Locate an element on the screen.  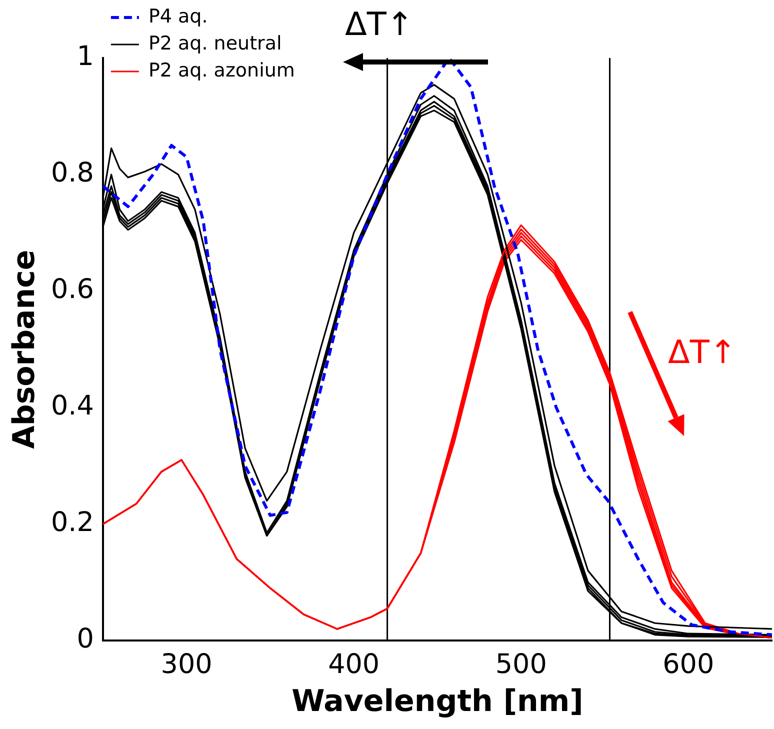
x-tick-label: 600 is located at coordinates (688, 664).